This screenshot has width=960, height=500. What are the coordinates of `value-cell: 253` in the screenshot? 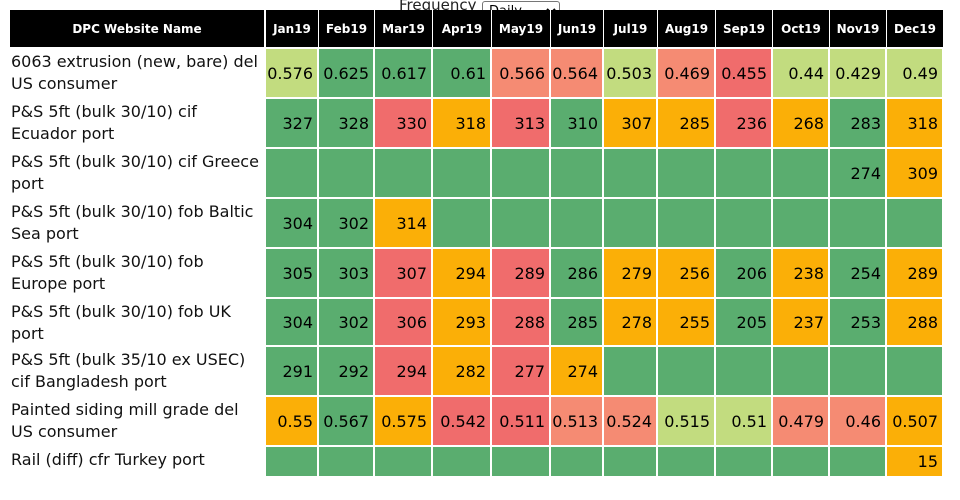 It's located at (858, 323).